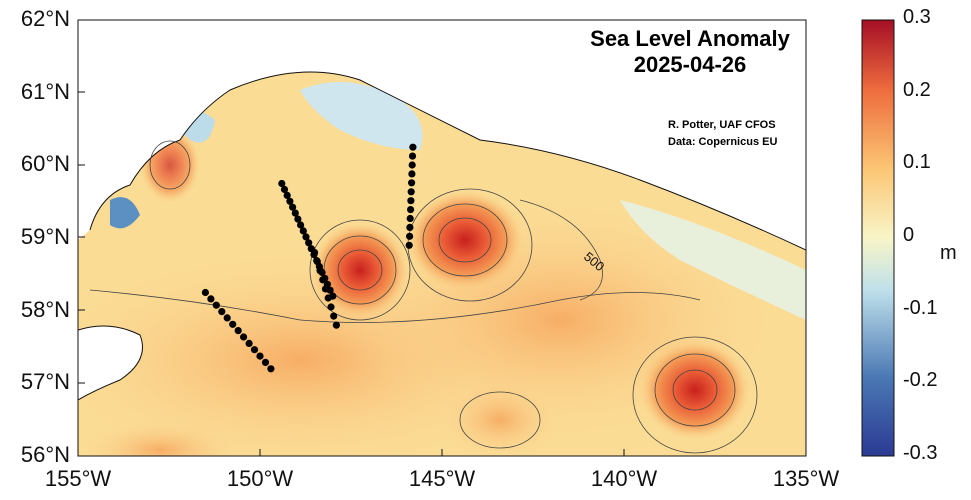  Describe the element at coordinates (45, 381) in the screenshot. I see `y-tick-label: 57°N` at that location.